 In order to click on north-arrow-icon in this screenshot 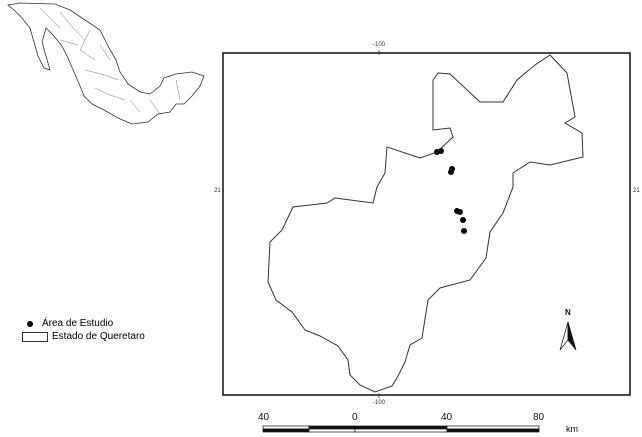, I will do `click(568, 336)`.